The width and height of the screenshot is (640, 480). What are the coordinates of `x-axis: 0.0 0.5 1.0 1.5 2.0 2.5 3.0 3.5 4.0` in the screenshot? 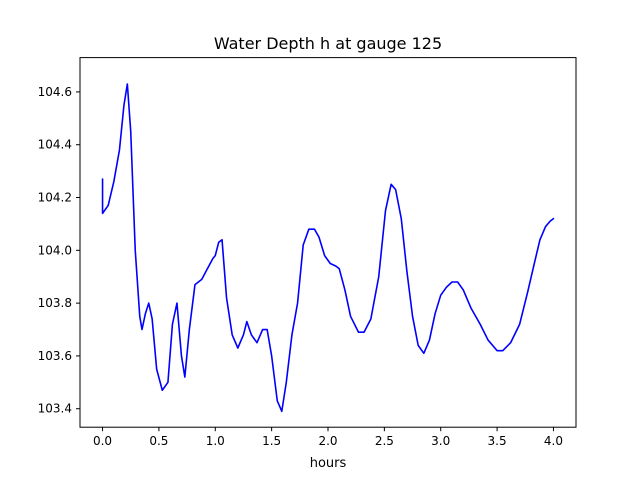 It's located at (328, 437).